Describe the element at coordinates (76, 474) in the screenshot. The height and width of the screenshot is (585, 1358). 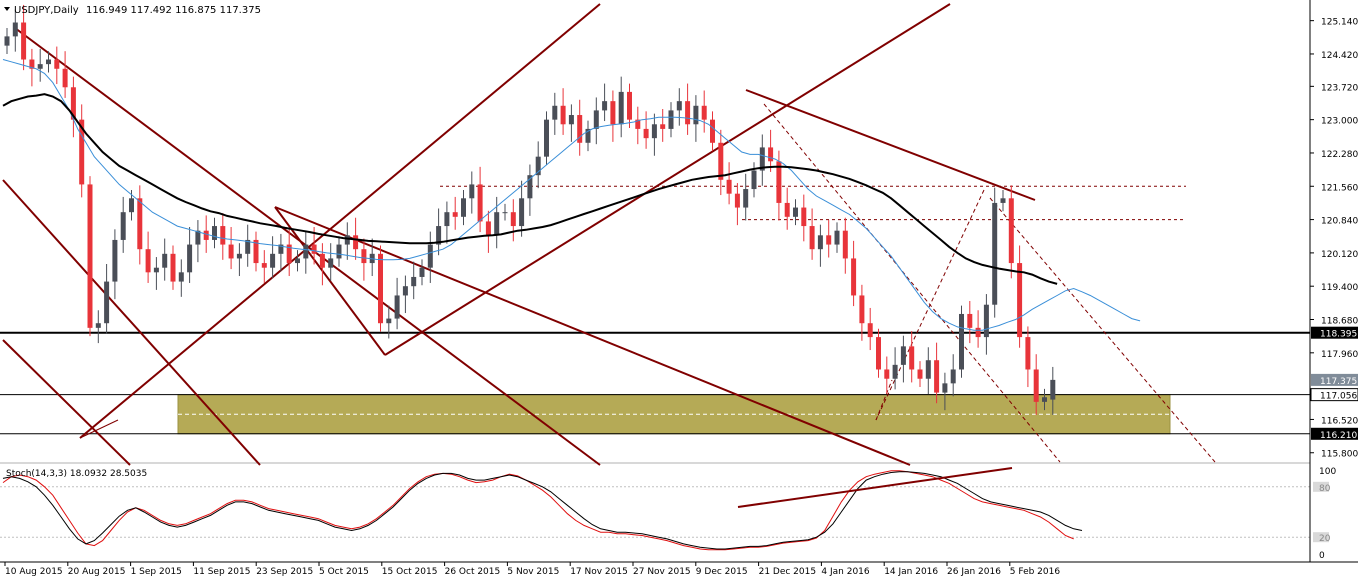
I see `stoch-header-label: Stoch(14,3,3) 18.0932 28.5035` at that location.